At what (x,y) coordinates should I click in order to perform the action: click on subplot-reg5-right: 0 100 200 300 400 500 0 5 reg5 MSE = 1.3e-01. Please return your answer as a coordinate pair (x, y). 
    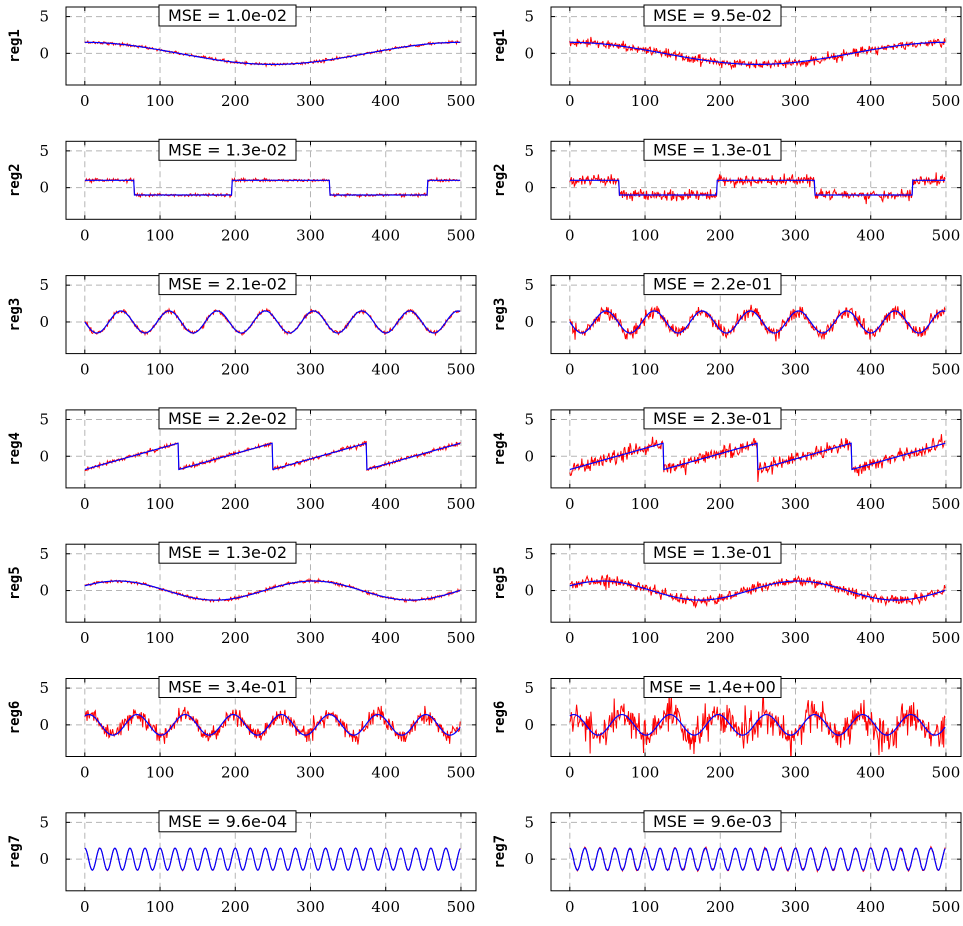
    Looking at the image, I should click on (727, 594).